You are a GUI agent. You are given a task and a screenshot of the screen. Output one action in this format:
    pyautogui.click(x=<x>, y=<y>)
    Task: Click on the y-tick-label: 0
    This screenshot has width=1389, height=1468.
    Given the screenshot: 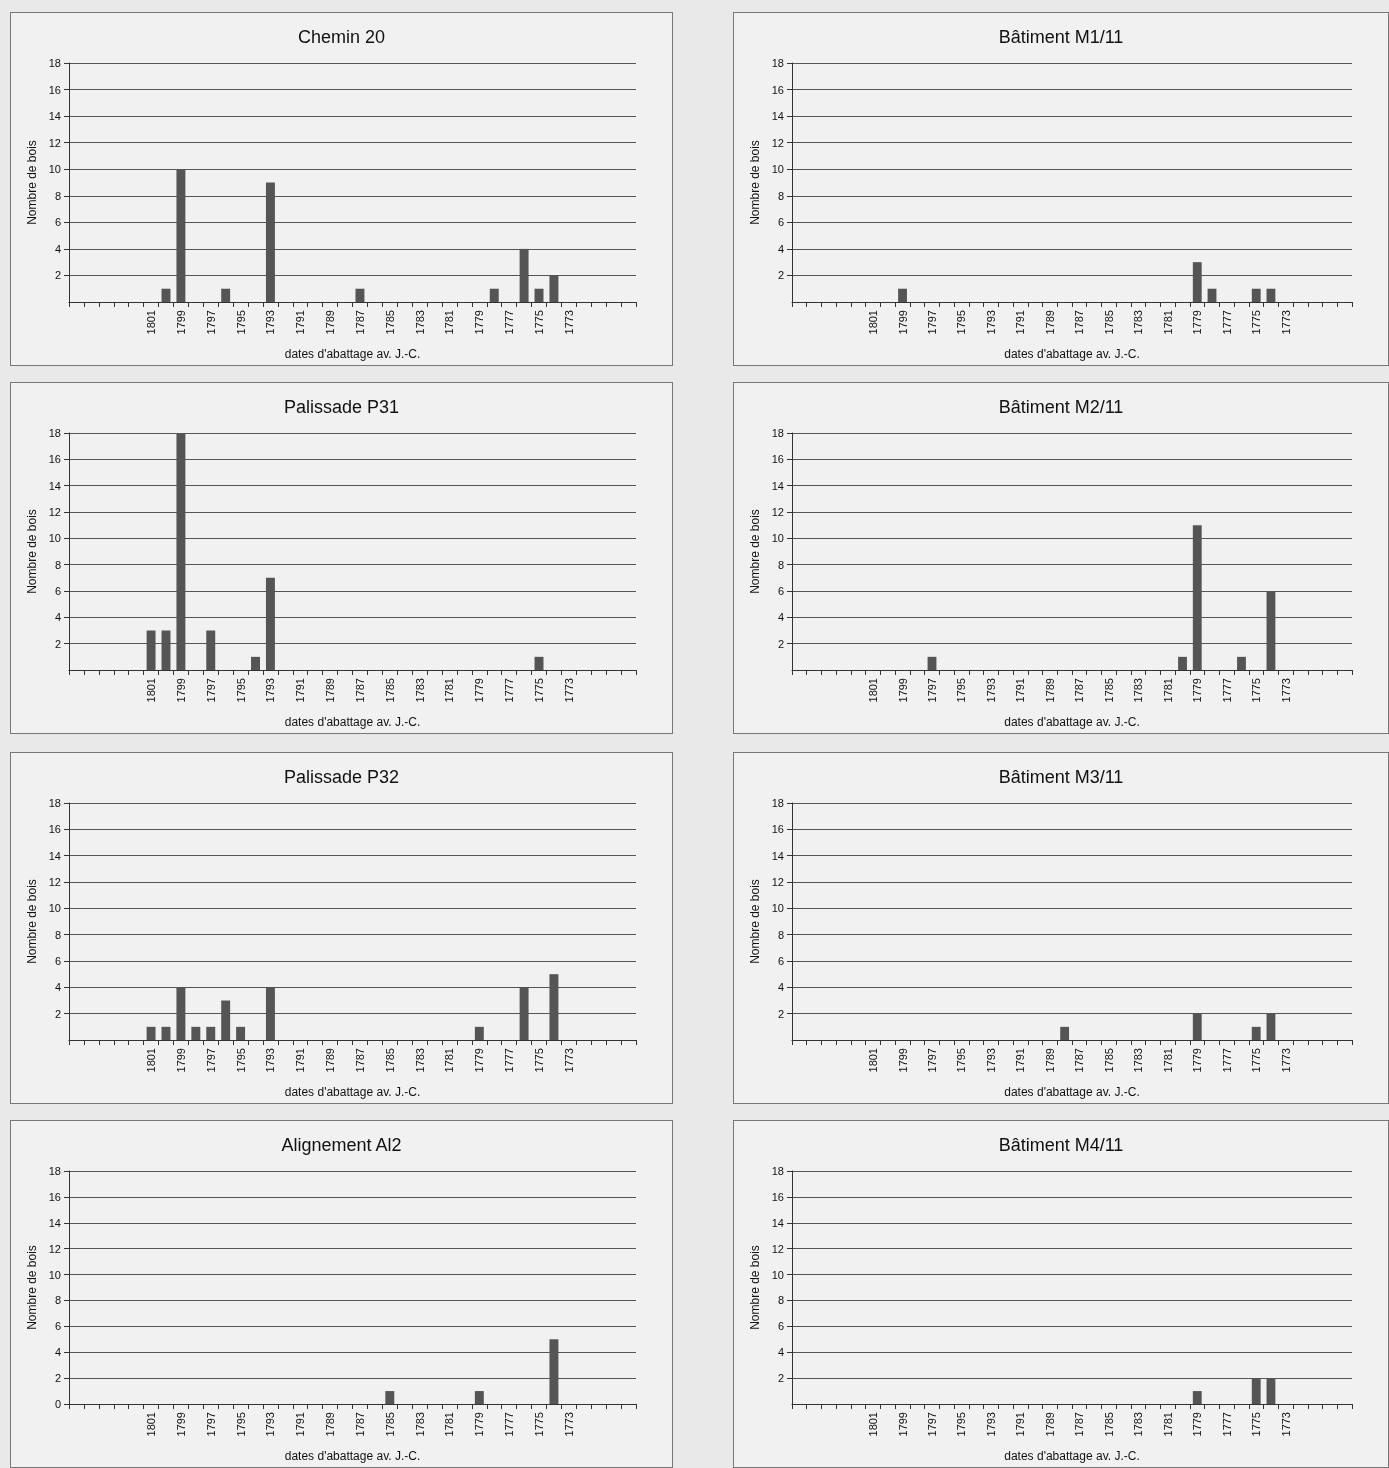 What is the action you would take?
    pyautogui.click(x=57, y=1404)
    